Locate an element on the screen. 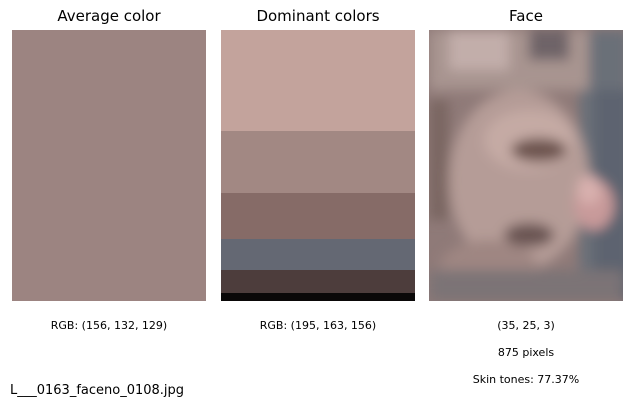  skin-tone-percentage: Skin tones: 77.37% is located at coordinates (526, 379).